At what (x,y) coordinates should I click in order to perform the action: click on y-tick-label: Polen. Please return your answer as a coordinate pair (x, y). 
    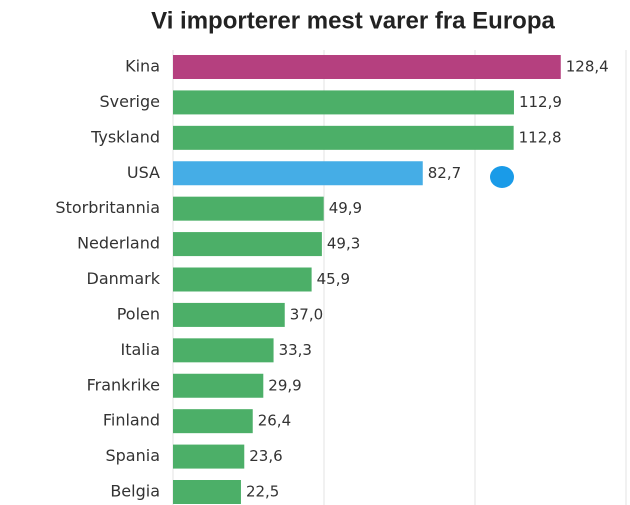
    Looking at the image, I should click on (138, 313).